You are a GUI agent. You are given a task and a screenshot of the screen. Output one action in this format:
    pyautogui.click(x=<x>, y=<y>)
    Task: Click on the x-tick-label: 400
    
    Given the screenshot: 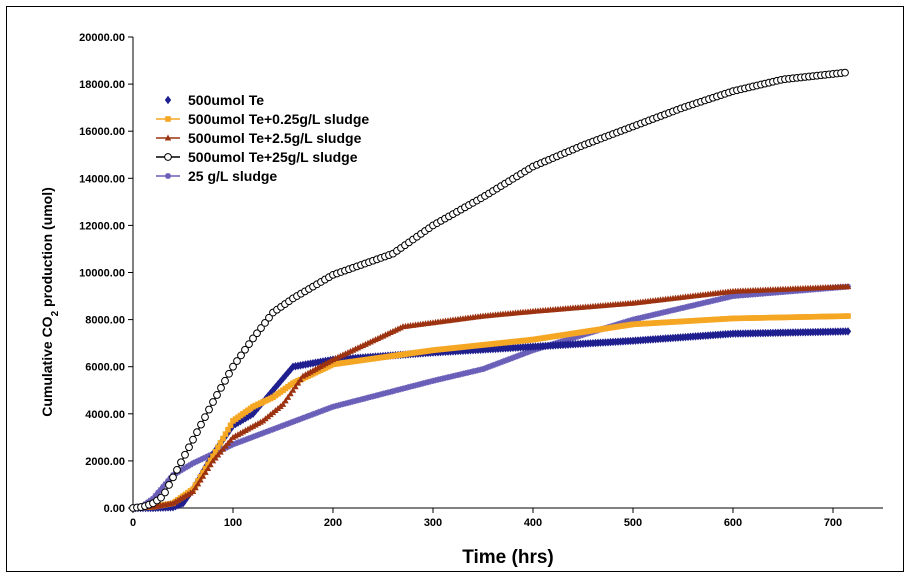 What is the action you would take?
    pyautogui.click(x=533, y=523)
    